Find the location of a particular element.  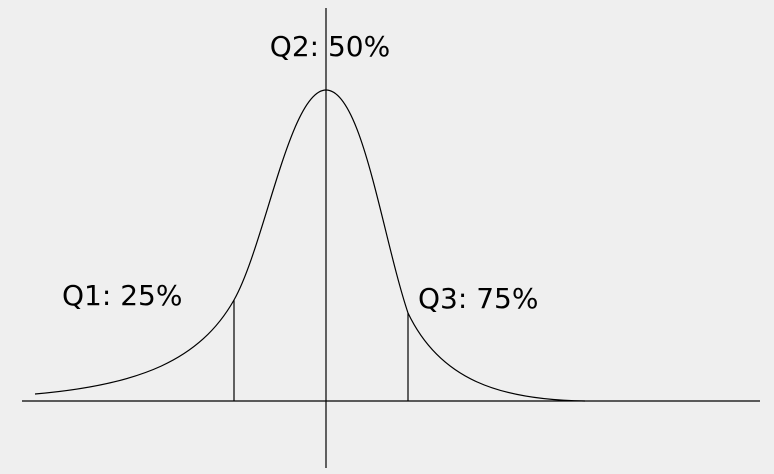

q3-label: Q3: 75% is located at coordinates (478, 298).